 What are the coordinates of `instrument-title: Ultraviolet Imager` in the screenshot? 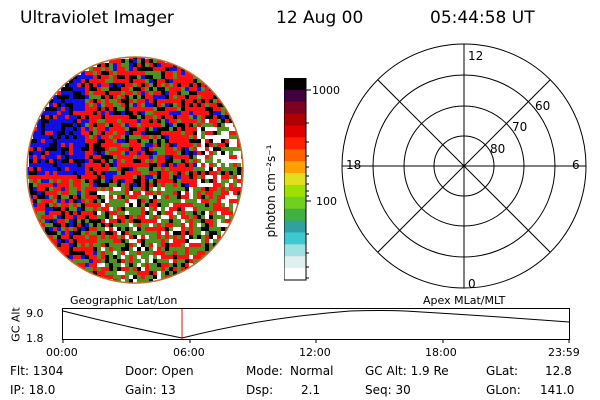 It's located at (97, 18).